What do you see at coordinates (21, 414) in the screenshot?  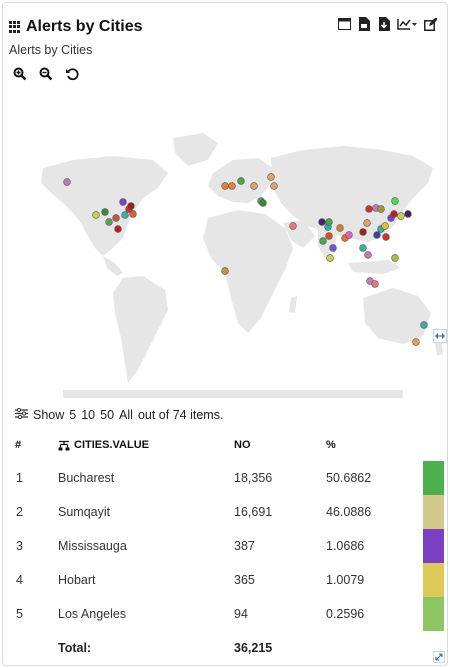 I see `sliders-icon` at bounding box center [21, 414].